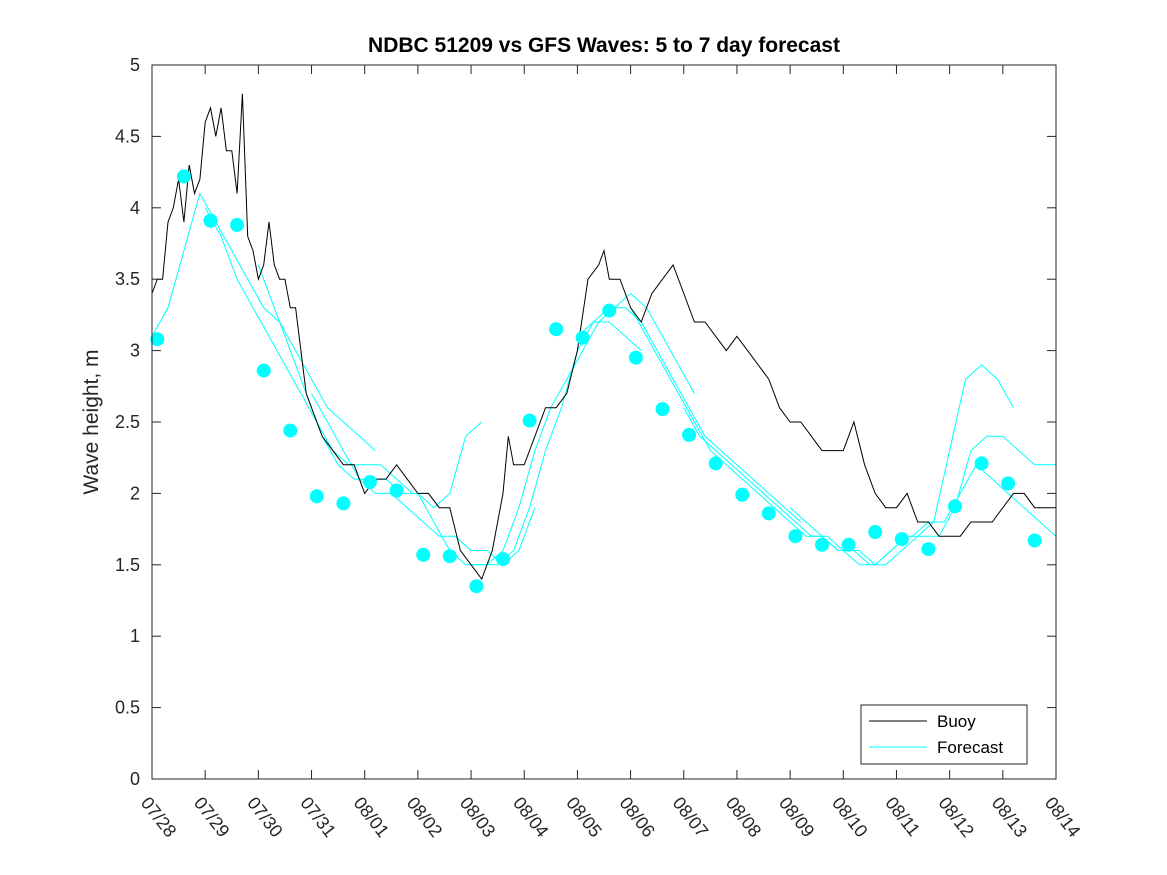 The height and width of the screenshot is (875, 1167). What do you see at coordinates (264, 817) in the screenshot?
I see `x-tick-label: 07/30` at bounding box center [264, 817].